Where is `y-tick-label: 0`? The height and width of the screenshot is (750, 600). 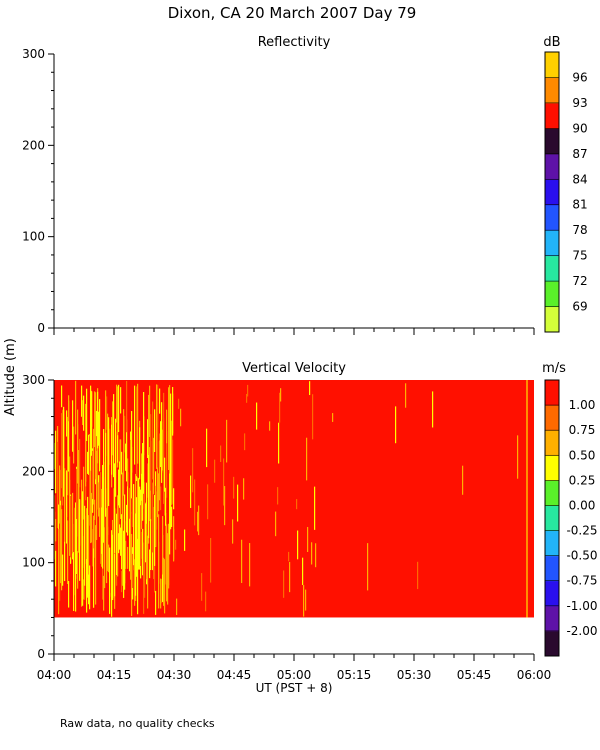
y-tick-label: 0 is located at coordinates (41, 328).